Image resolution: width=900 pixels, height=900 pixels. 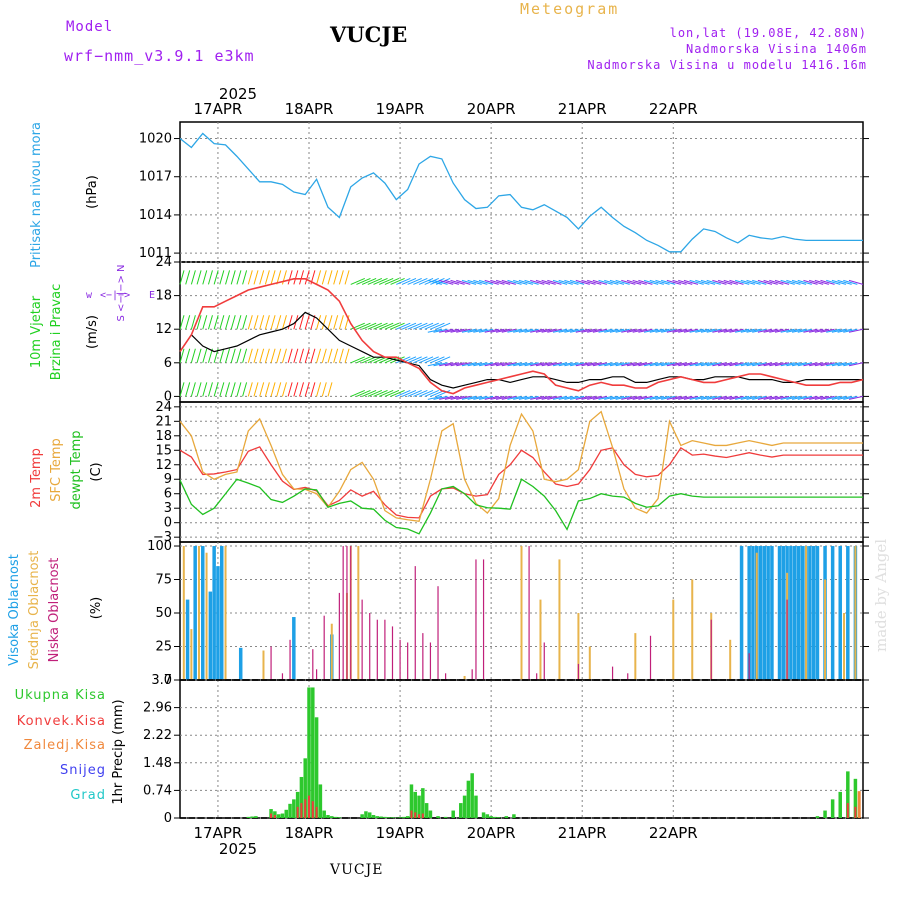 What do you see at coordinates (163, 329) in the screenshot?
I see `wind-ytick-label: 12` at bounding box center [163, 329].